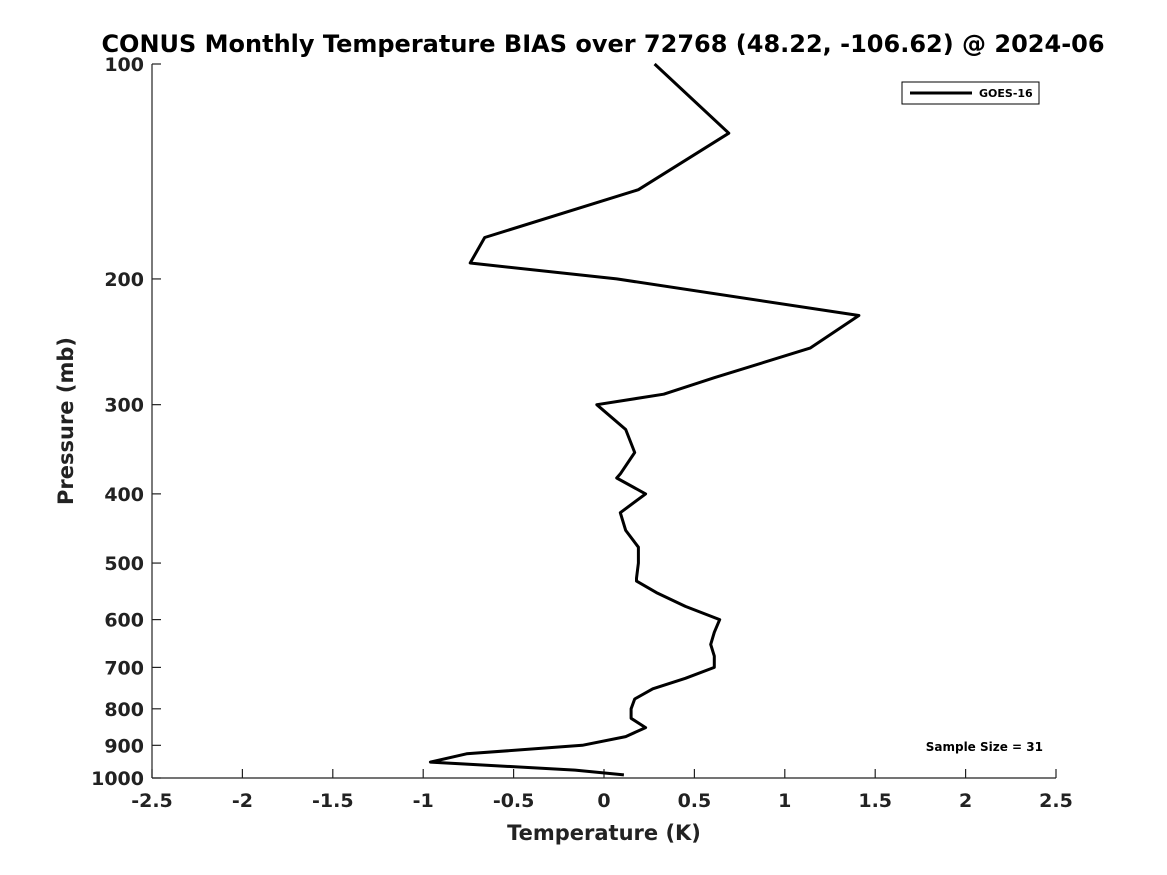  What do you see at coordinates (984, 747) in the screenshot?
I see `sample-size-annotation: Sample Size = 31` at bounding box center [984, 747].